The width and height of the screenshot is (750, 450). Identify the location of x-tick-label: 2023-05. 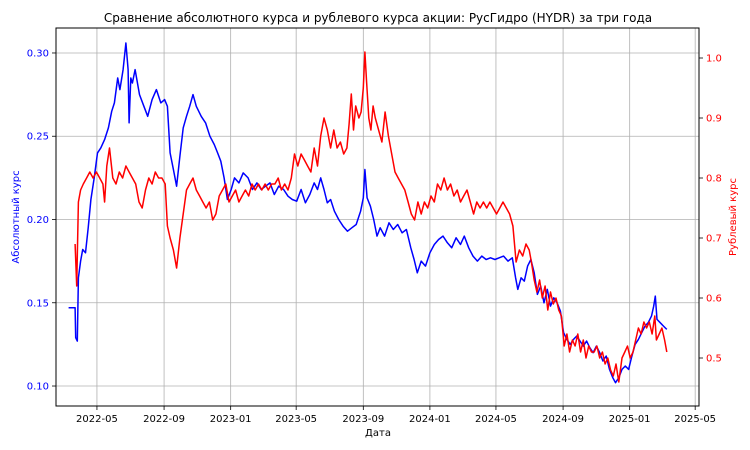
(296, 419).